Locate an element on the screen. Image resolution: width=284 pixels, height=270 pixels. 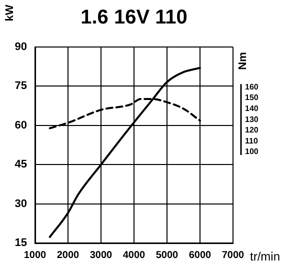
y2-tick-label: 130 is located at coordinates (252, 119).